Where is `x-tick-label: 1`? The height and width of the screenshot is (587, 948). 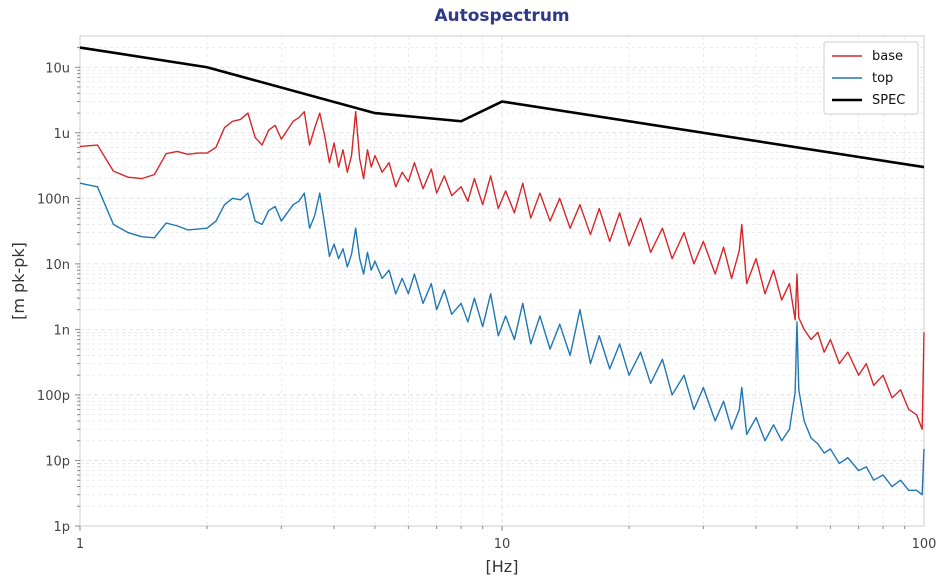 x-tick-label: 1 is located at coordinates (80, 544).